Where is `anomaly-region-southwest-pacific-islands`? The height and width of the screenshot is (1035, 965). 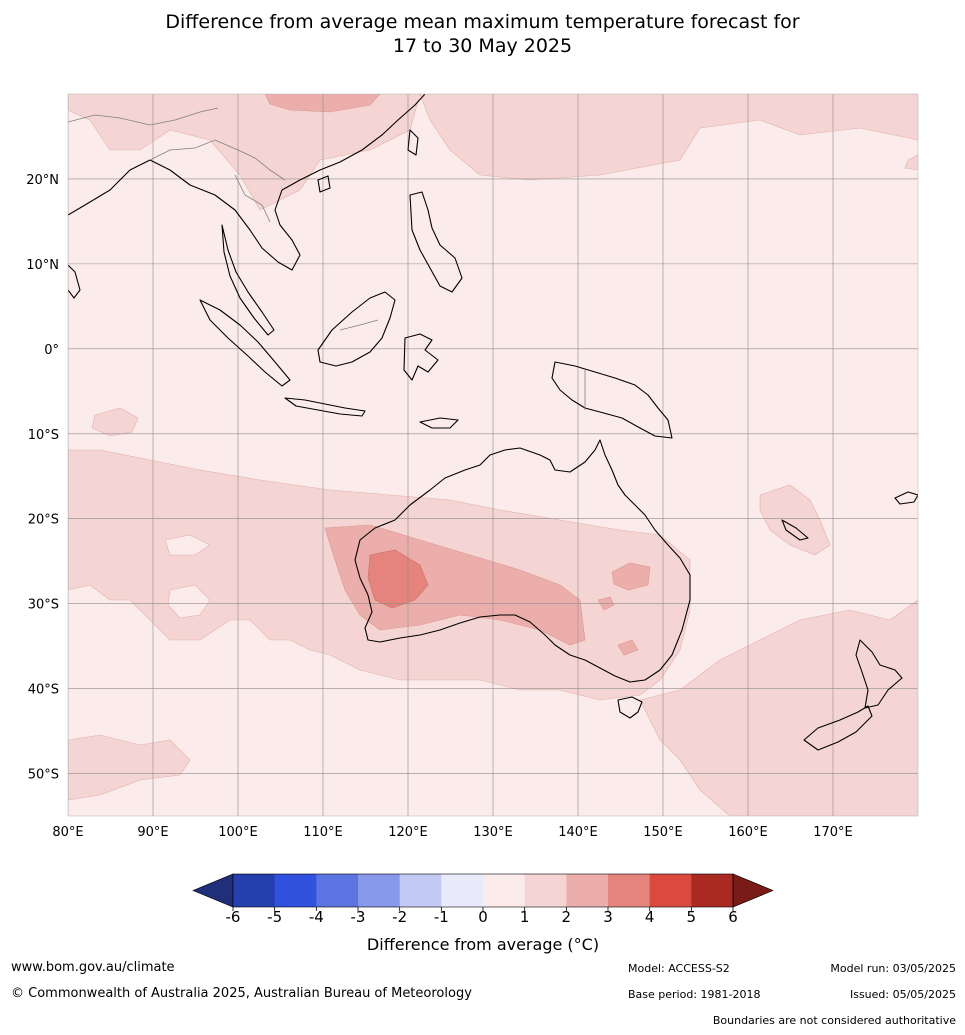 anomaly-region-southwest-pacific-islands is located at coordinates (795, 520).